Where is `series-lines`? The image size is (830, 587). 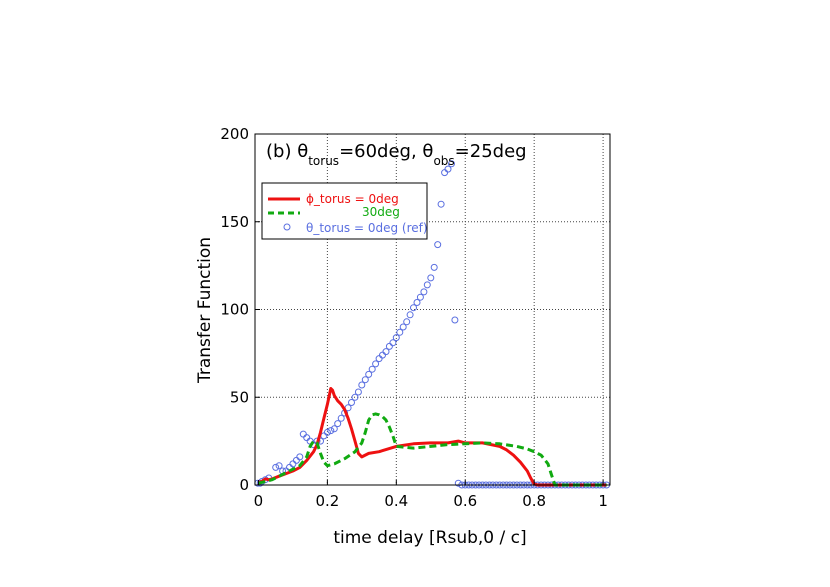 series-lines is located at coordinates (432, 437).